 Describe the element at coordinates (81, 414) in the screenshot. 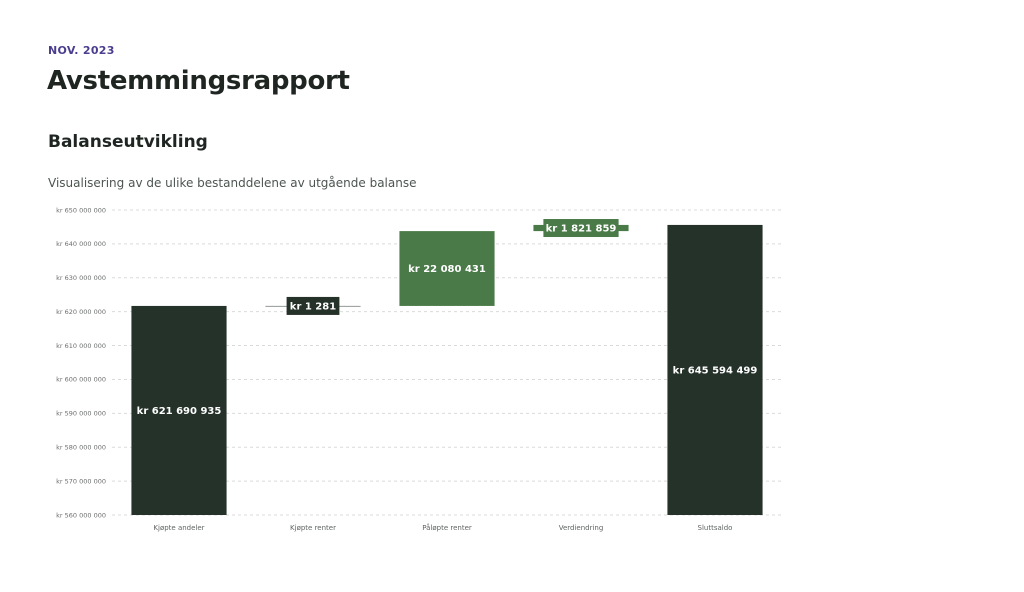

I see `y-tick-label: kr 590 000 000` at that location.